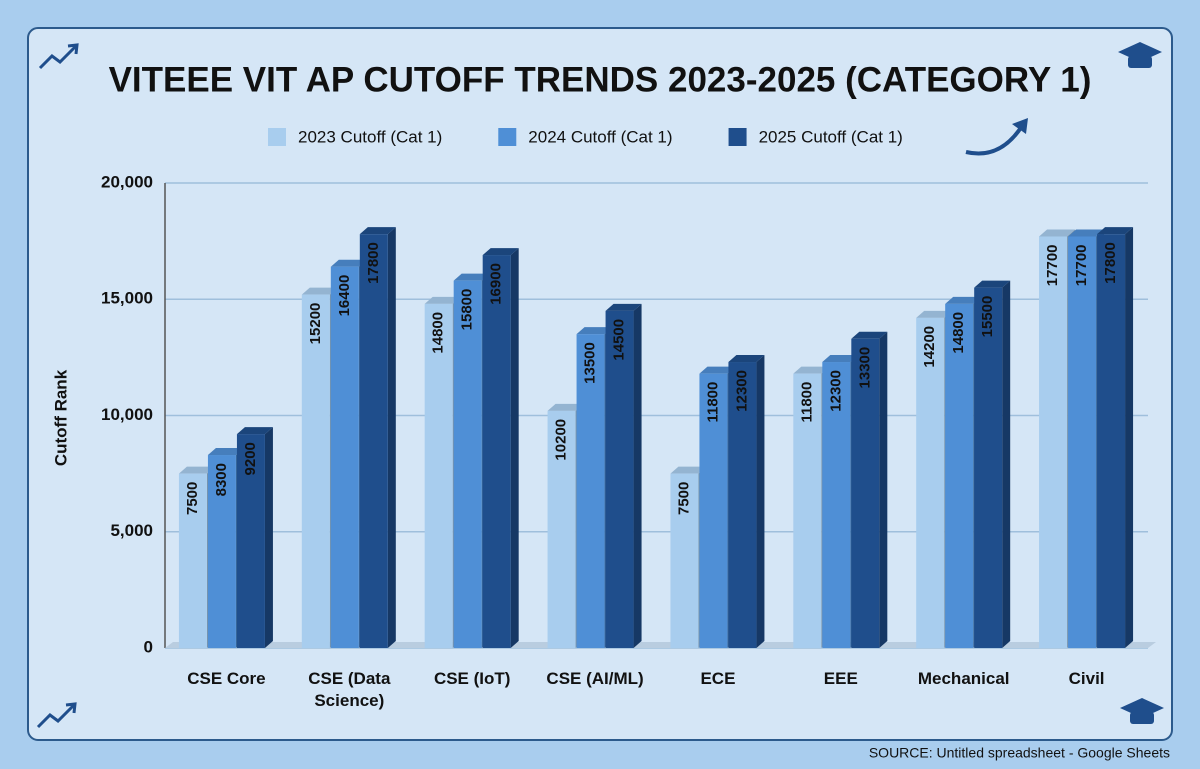  What do you see at coordinates (929, 347) in the screenshot?
I see `data-label: 14200` at bounding box center [929, 347].